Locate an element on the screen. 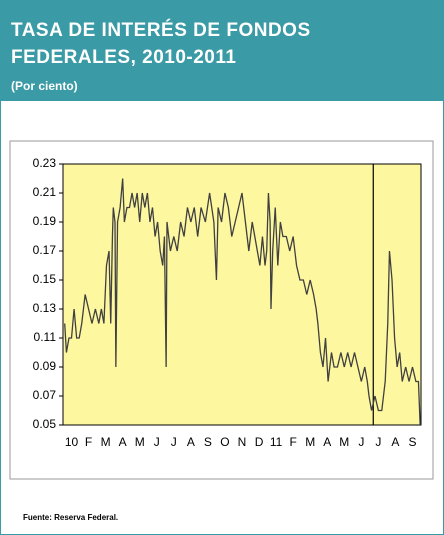 Image resolution: width=444 pixels, height=535 pixels. y-tick-label: 0.23 is located at coordinates (45, 163).